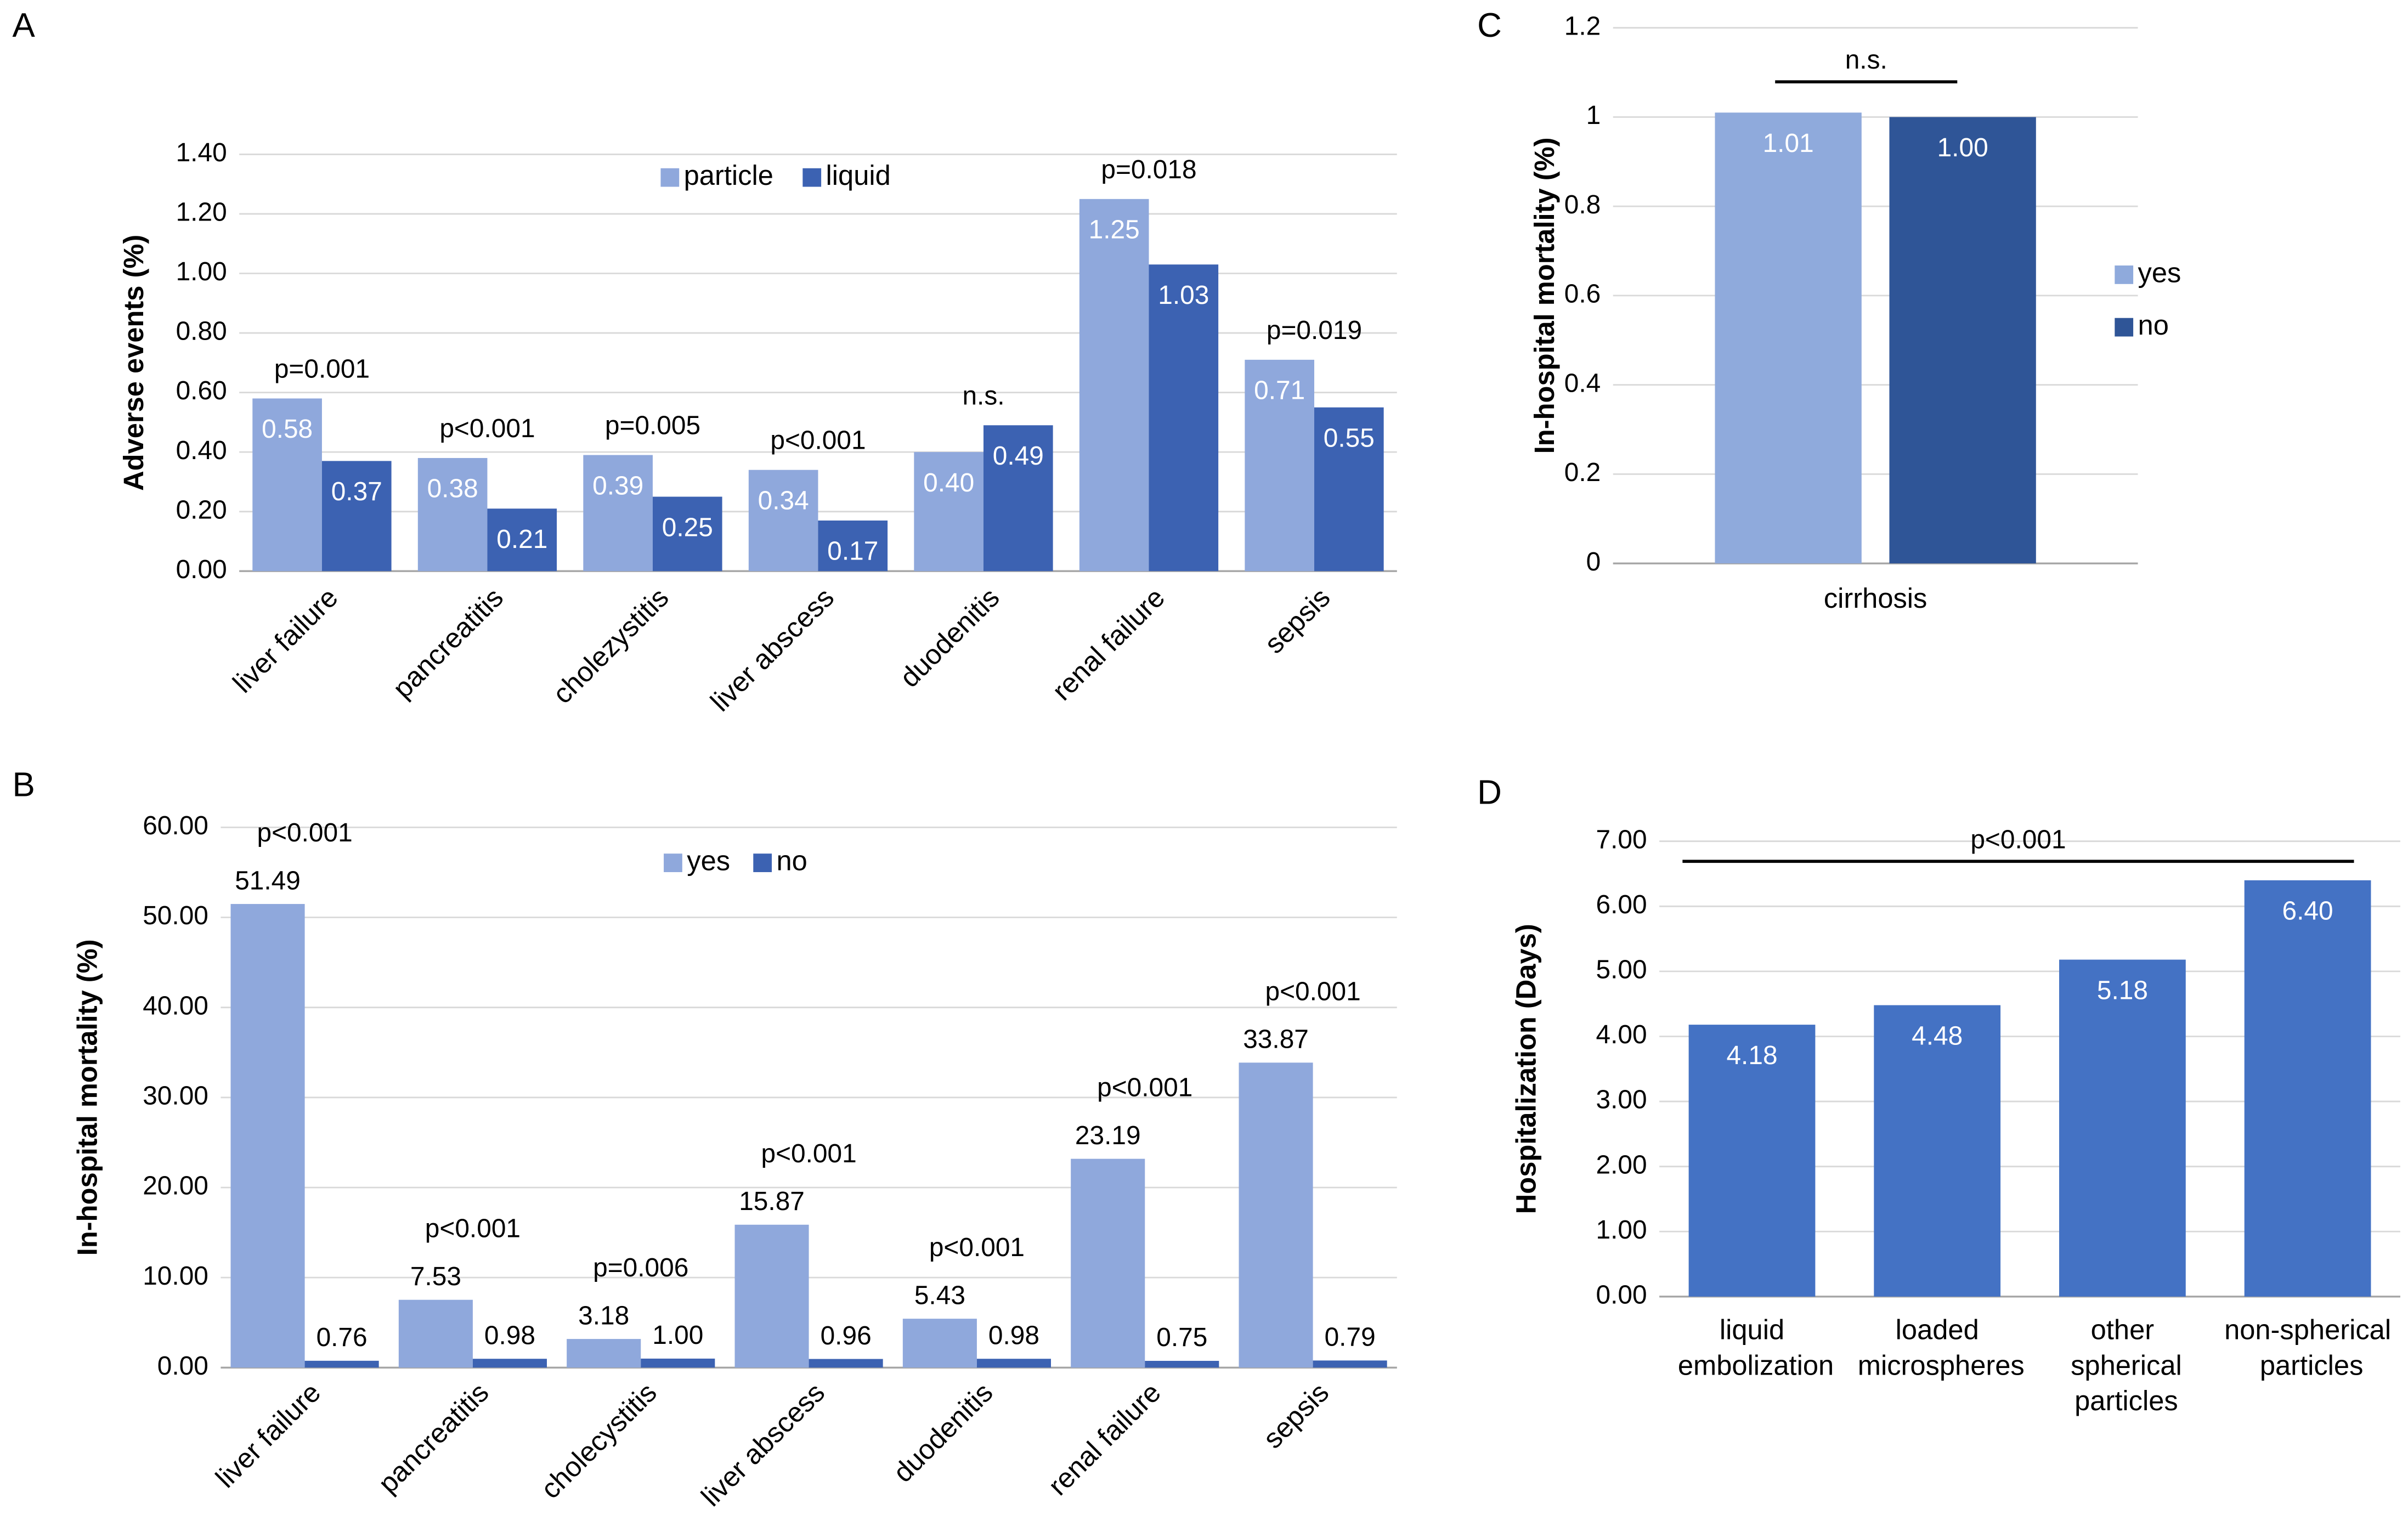 The width and height of the screenshot is (2408, 1532). Describe the element at coordinates (175, 1095) in the screenshot. I see `y-tick-label: 30.00` at that location.